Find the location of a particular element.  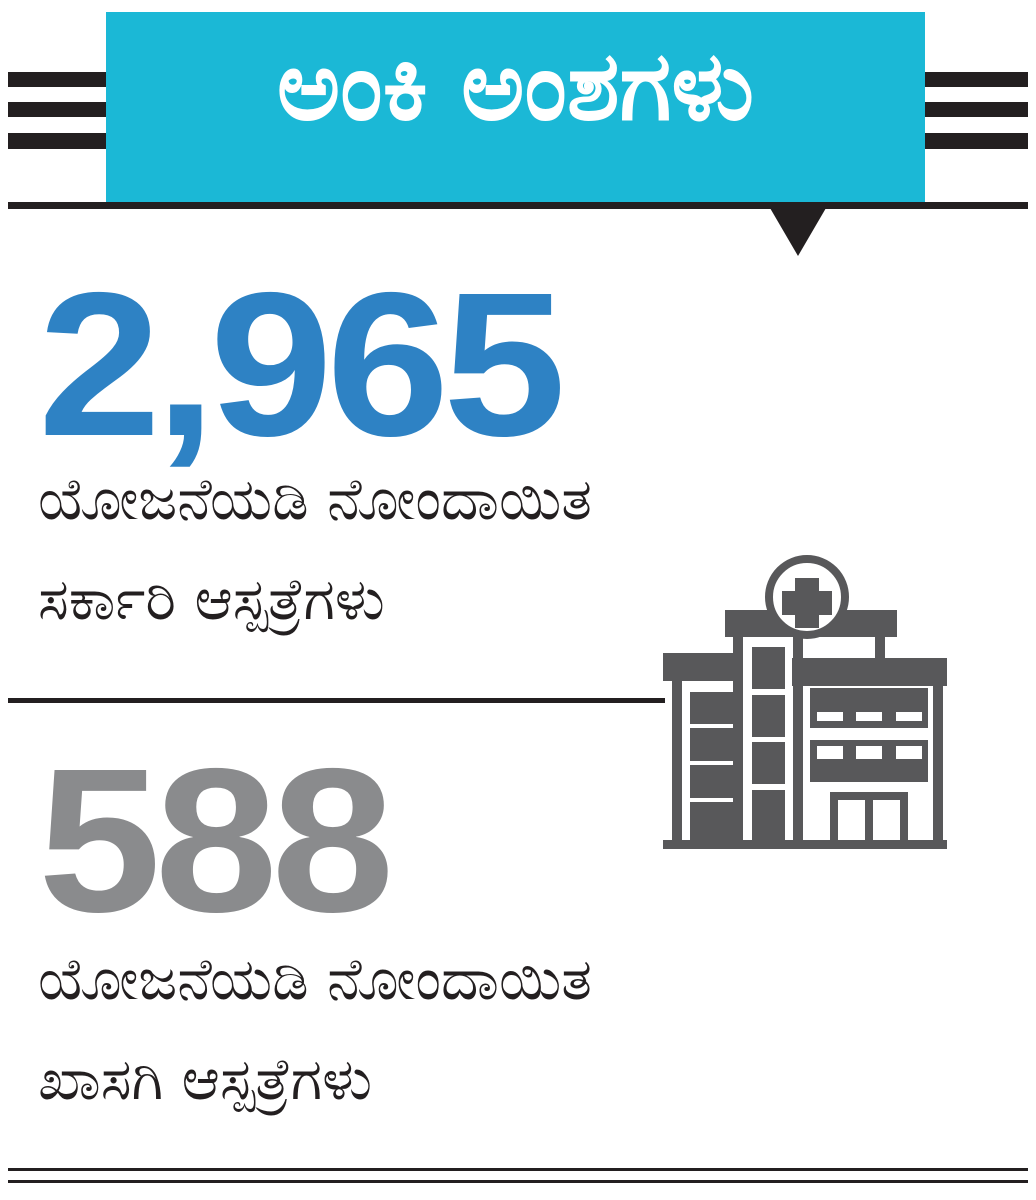

stat-value-government: 2,965 is located at coordinates (302, 364).